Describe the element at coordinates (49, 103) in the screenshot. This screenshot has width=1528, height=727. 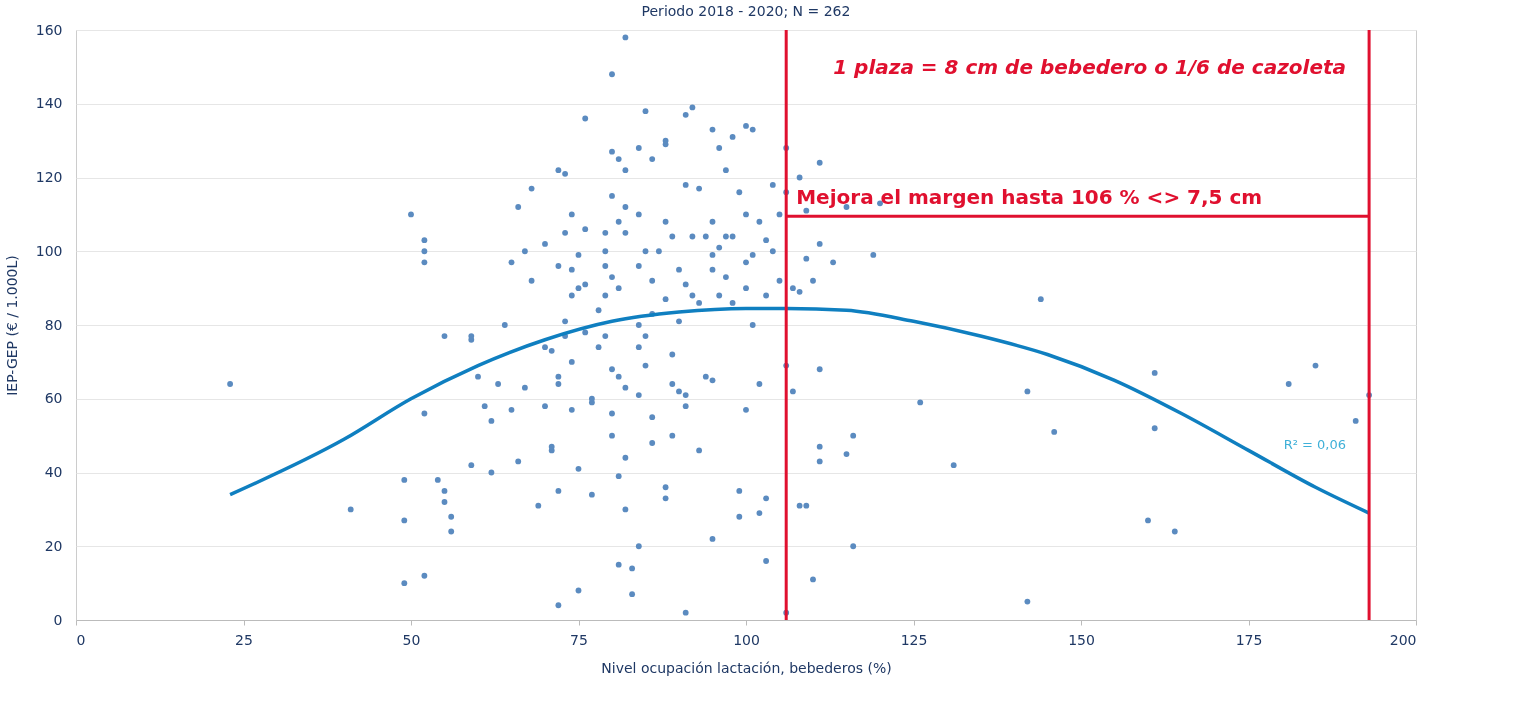
I see `y-tick-label: 140` at that location.